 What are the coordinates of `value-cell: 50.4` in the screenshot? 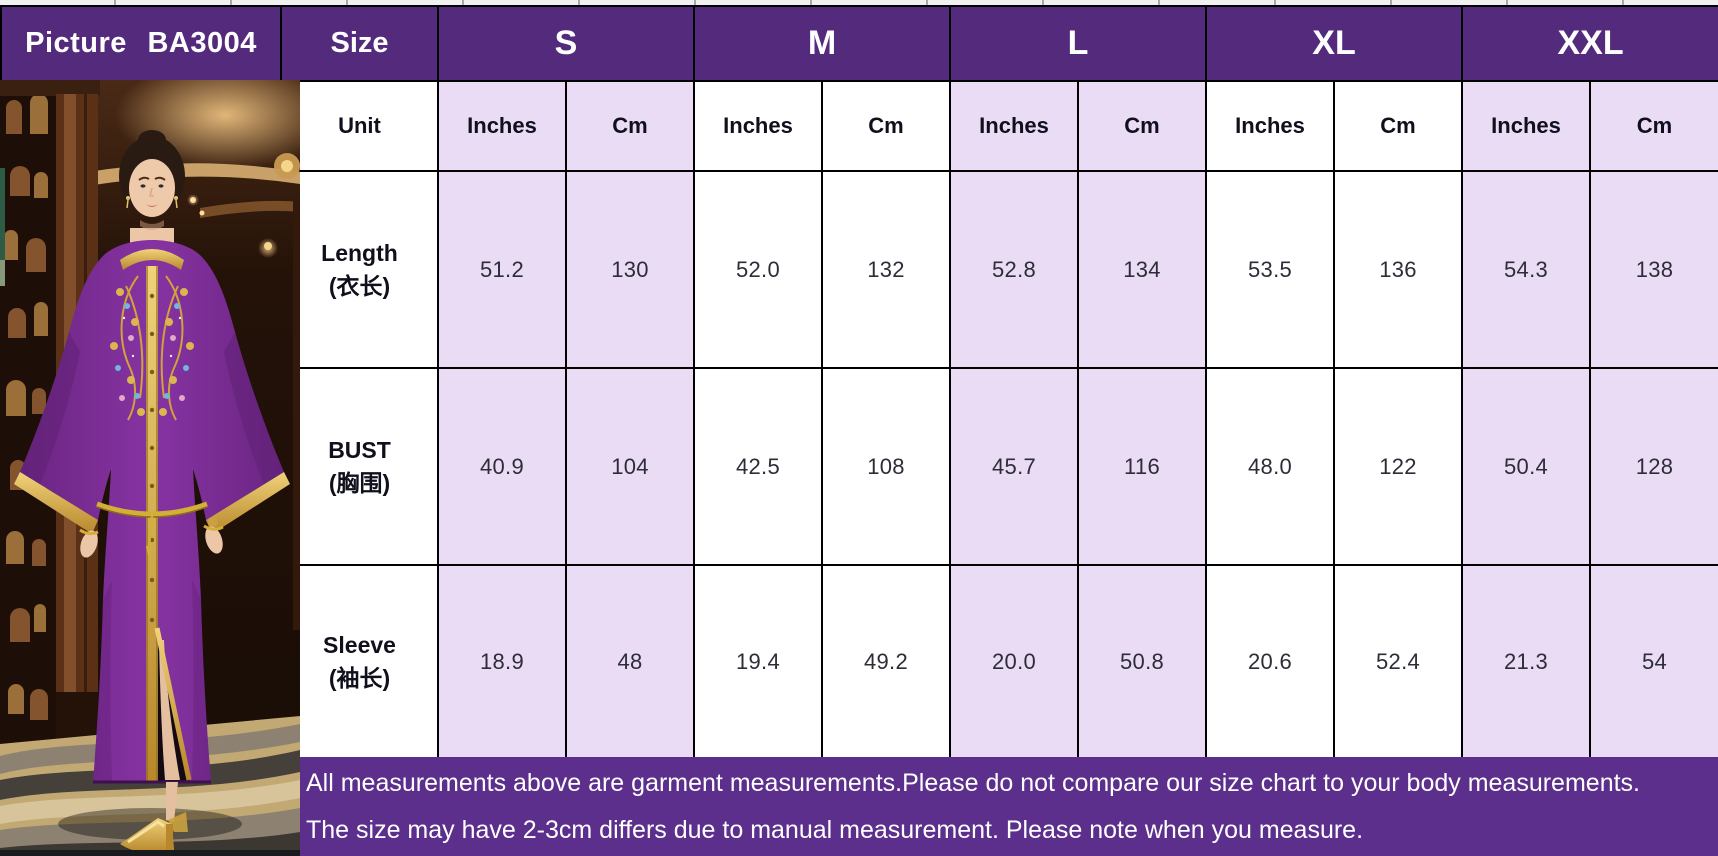 It's located at (1526, 466).